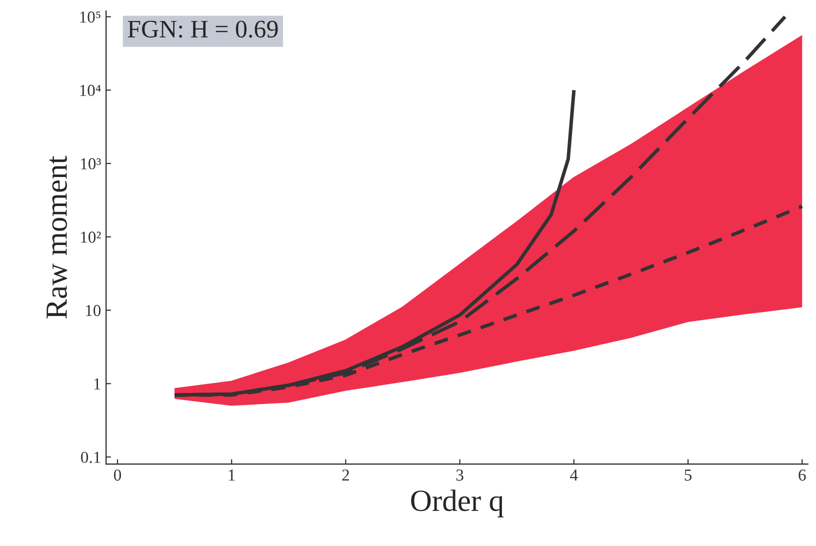  What do you see at coordinates (345, 475) in the screenshot?
I see `x-tick-label: 2` at bounding box center [345, 475].